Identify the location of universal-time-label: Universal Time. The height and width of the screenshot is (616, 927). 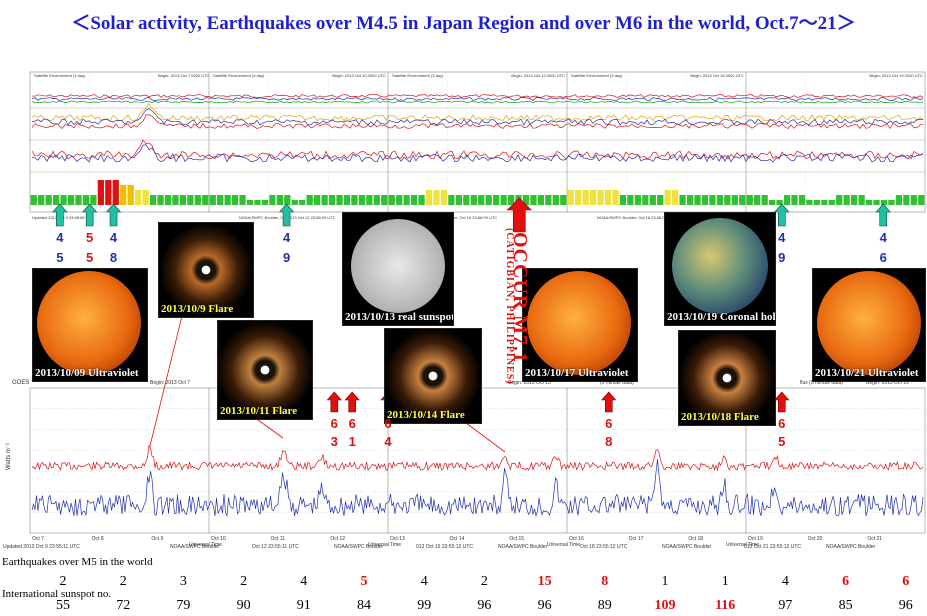
(742, 545).